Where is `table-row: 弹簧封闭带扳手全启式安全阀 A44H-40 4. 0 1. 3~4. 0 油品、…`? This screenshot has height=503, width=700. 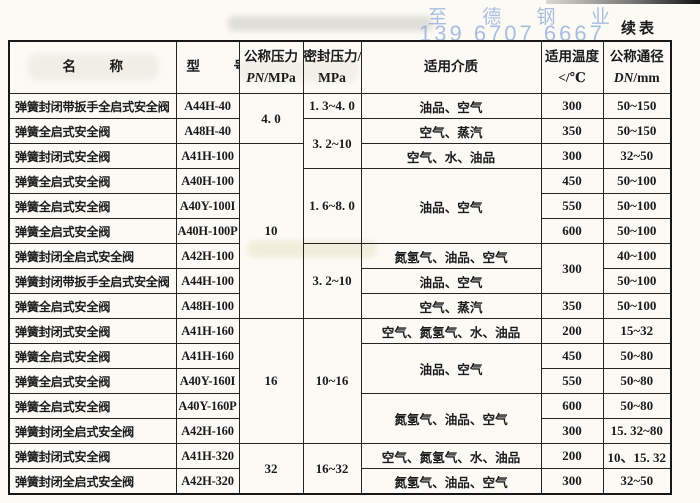 table-row: 弹簧封闭带扳手全启式安全阀 A44H-40 4. 0 1. 3~4. 0 油品、… is located at coordinates (340, 118).